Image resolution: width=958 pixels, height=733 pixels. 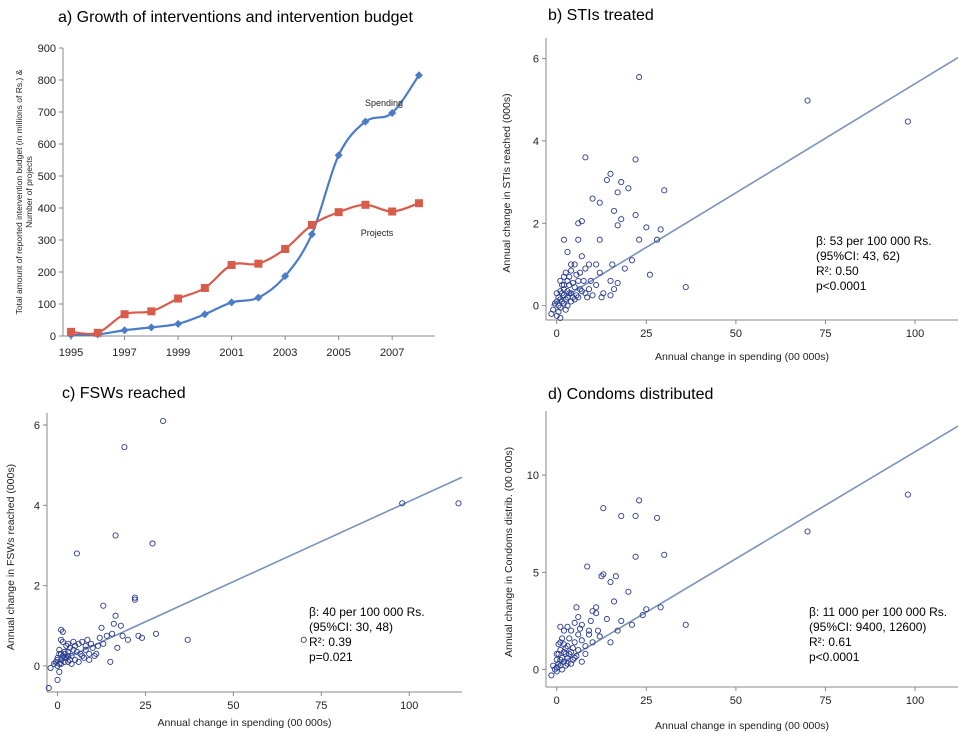 I want to click on y-tick-label: 500, so click(x=47, y=177).